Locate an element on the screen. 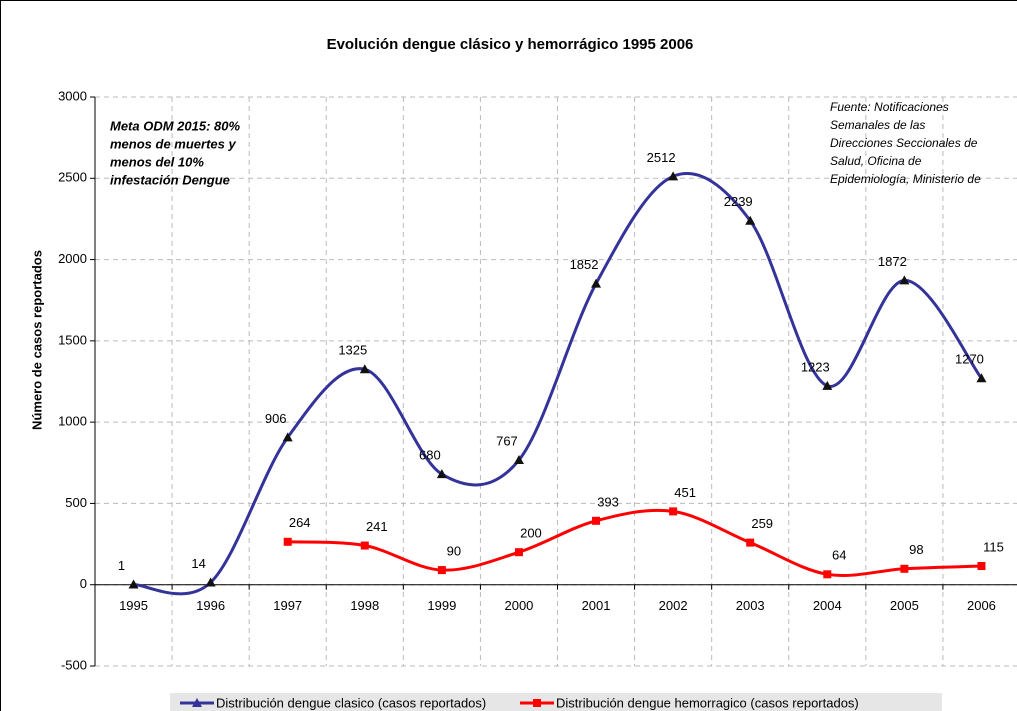 This screenshot has width=1017, height=711. data-label: 90 is located at coordinates (454, 551).